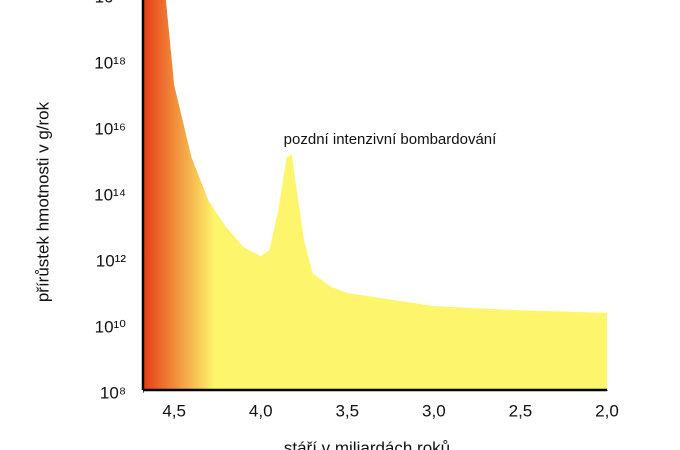 The width and height of the screenshot is (680, 450). Describe the element at coordinates (111, 260) in the screenshot. I see `y-tick-label: 10¹²` at that location.